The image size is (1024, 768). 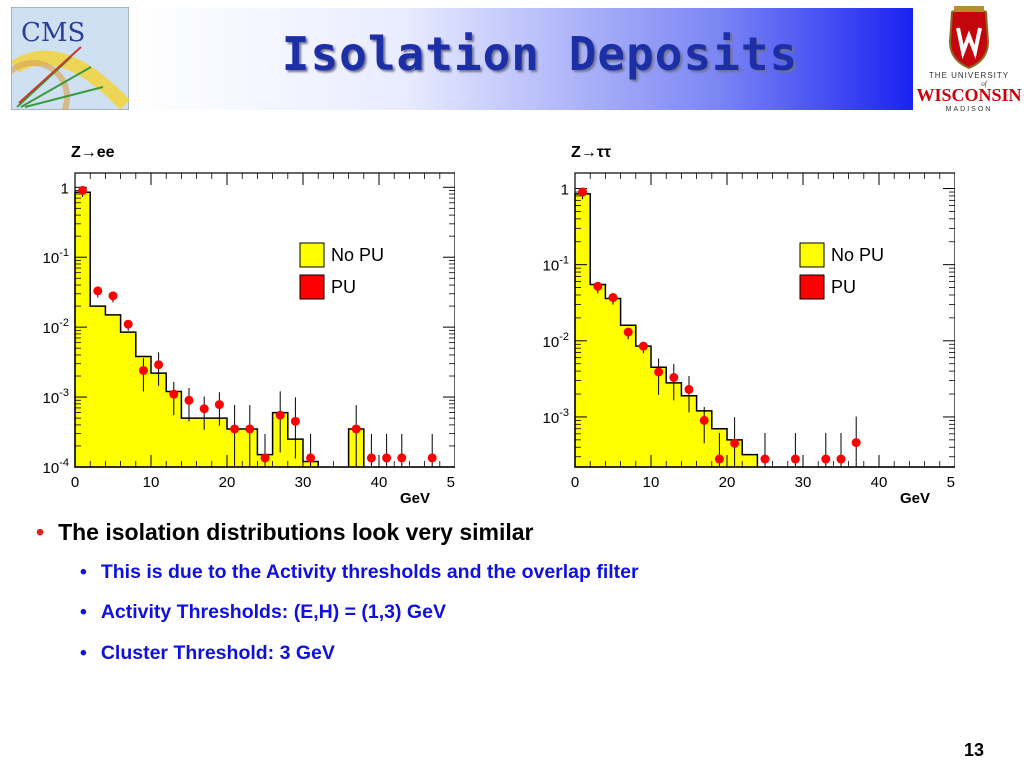 I want to click on title-band, so click(x=521, y=59).